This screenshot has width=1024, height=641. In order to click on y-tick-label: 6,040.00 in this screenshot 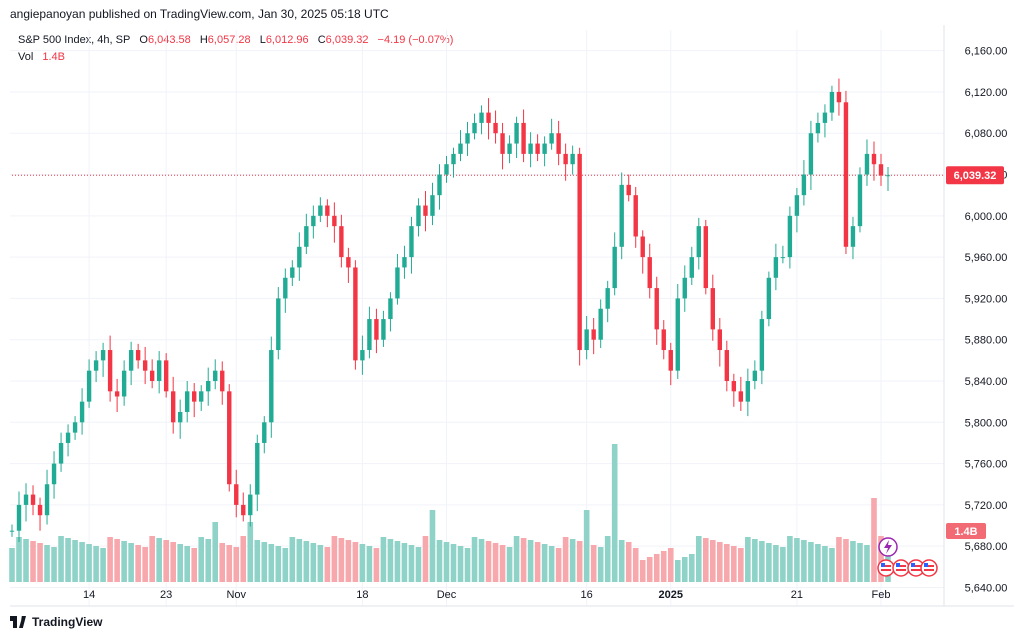, I will do `click(986, 176)`.